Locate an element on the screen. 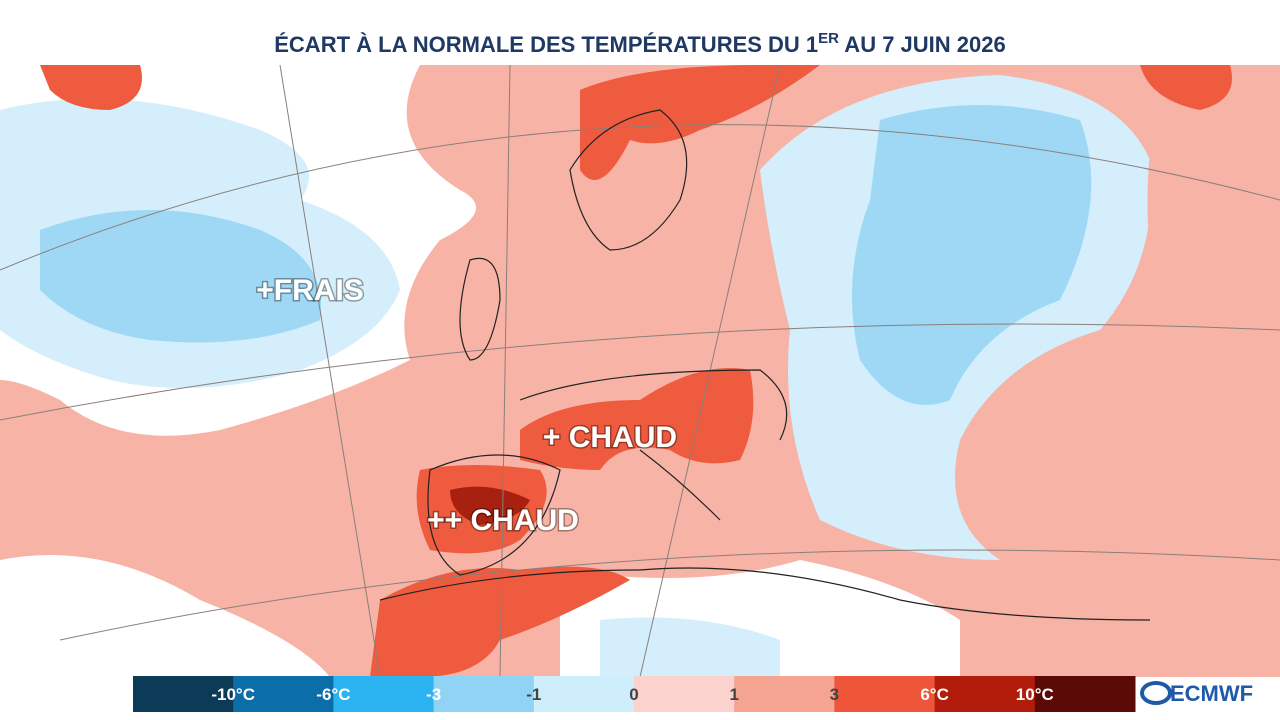 The width and height of the screenshot is (1280, 720). map-label: + CHAUD is located at coordinates (610, 437).